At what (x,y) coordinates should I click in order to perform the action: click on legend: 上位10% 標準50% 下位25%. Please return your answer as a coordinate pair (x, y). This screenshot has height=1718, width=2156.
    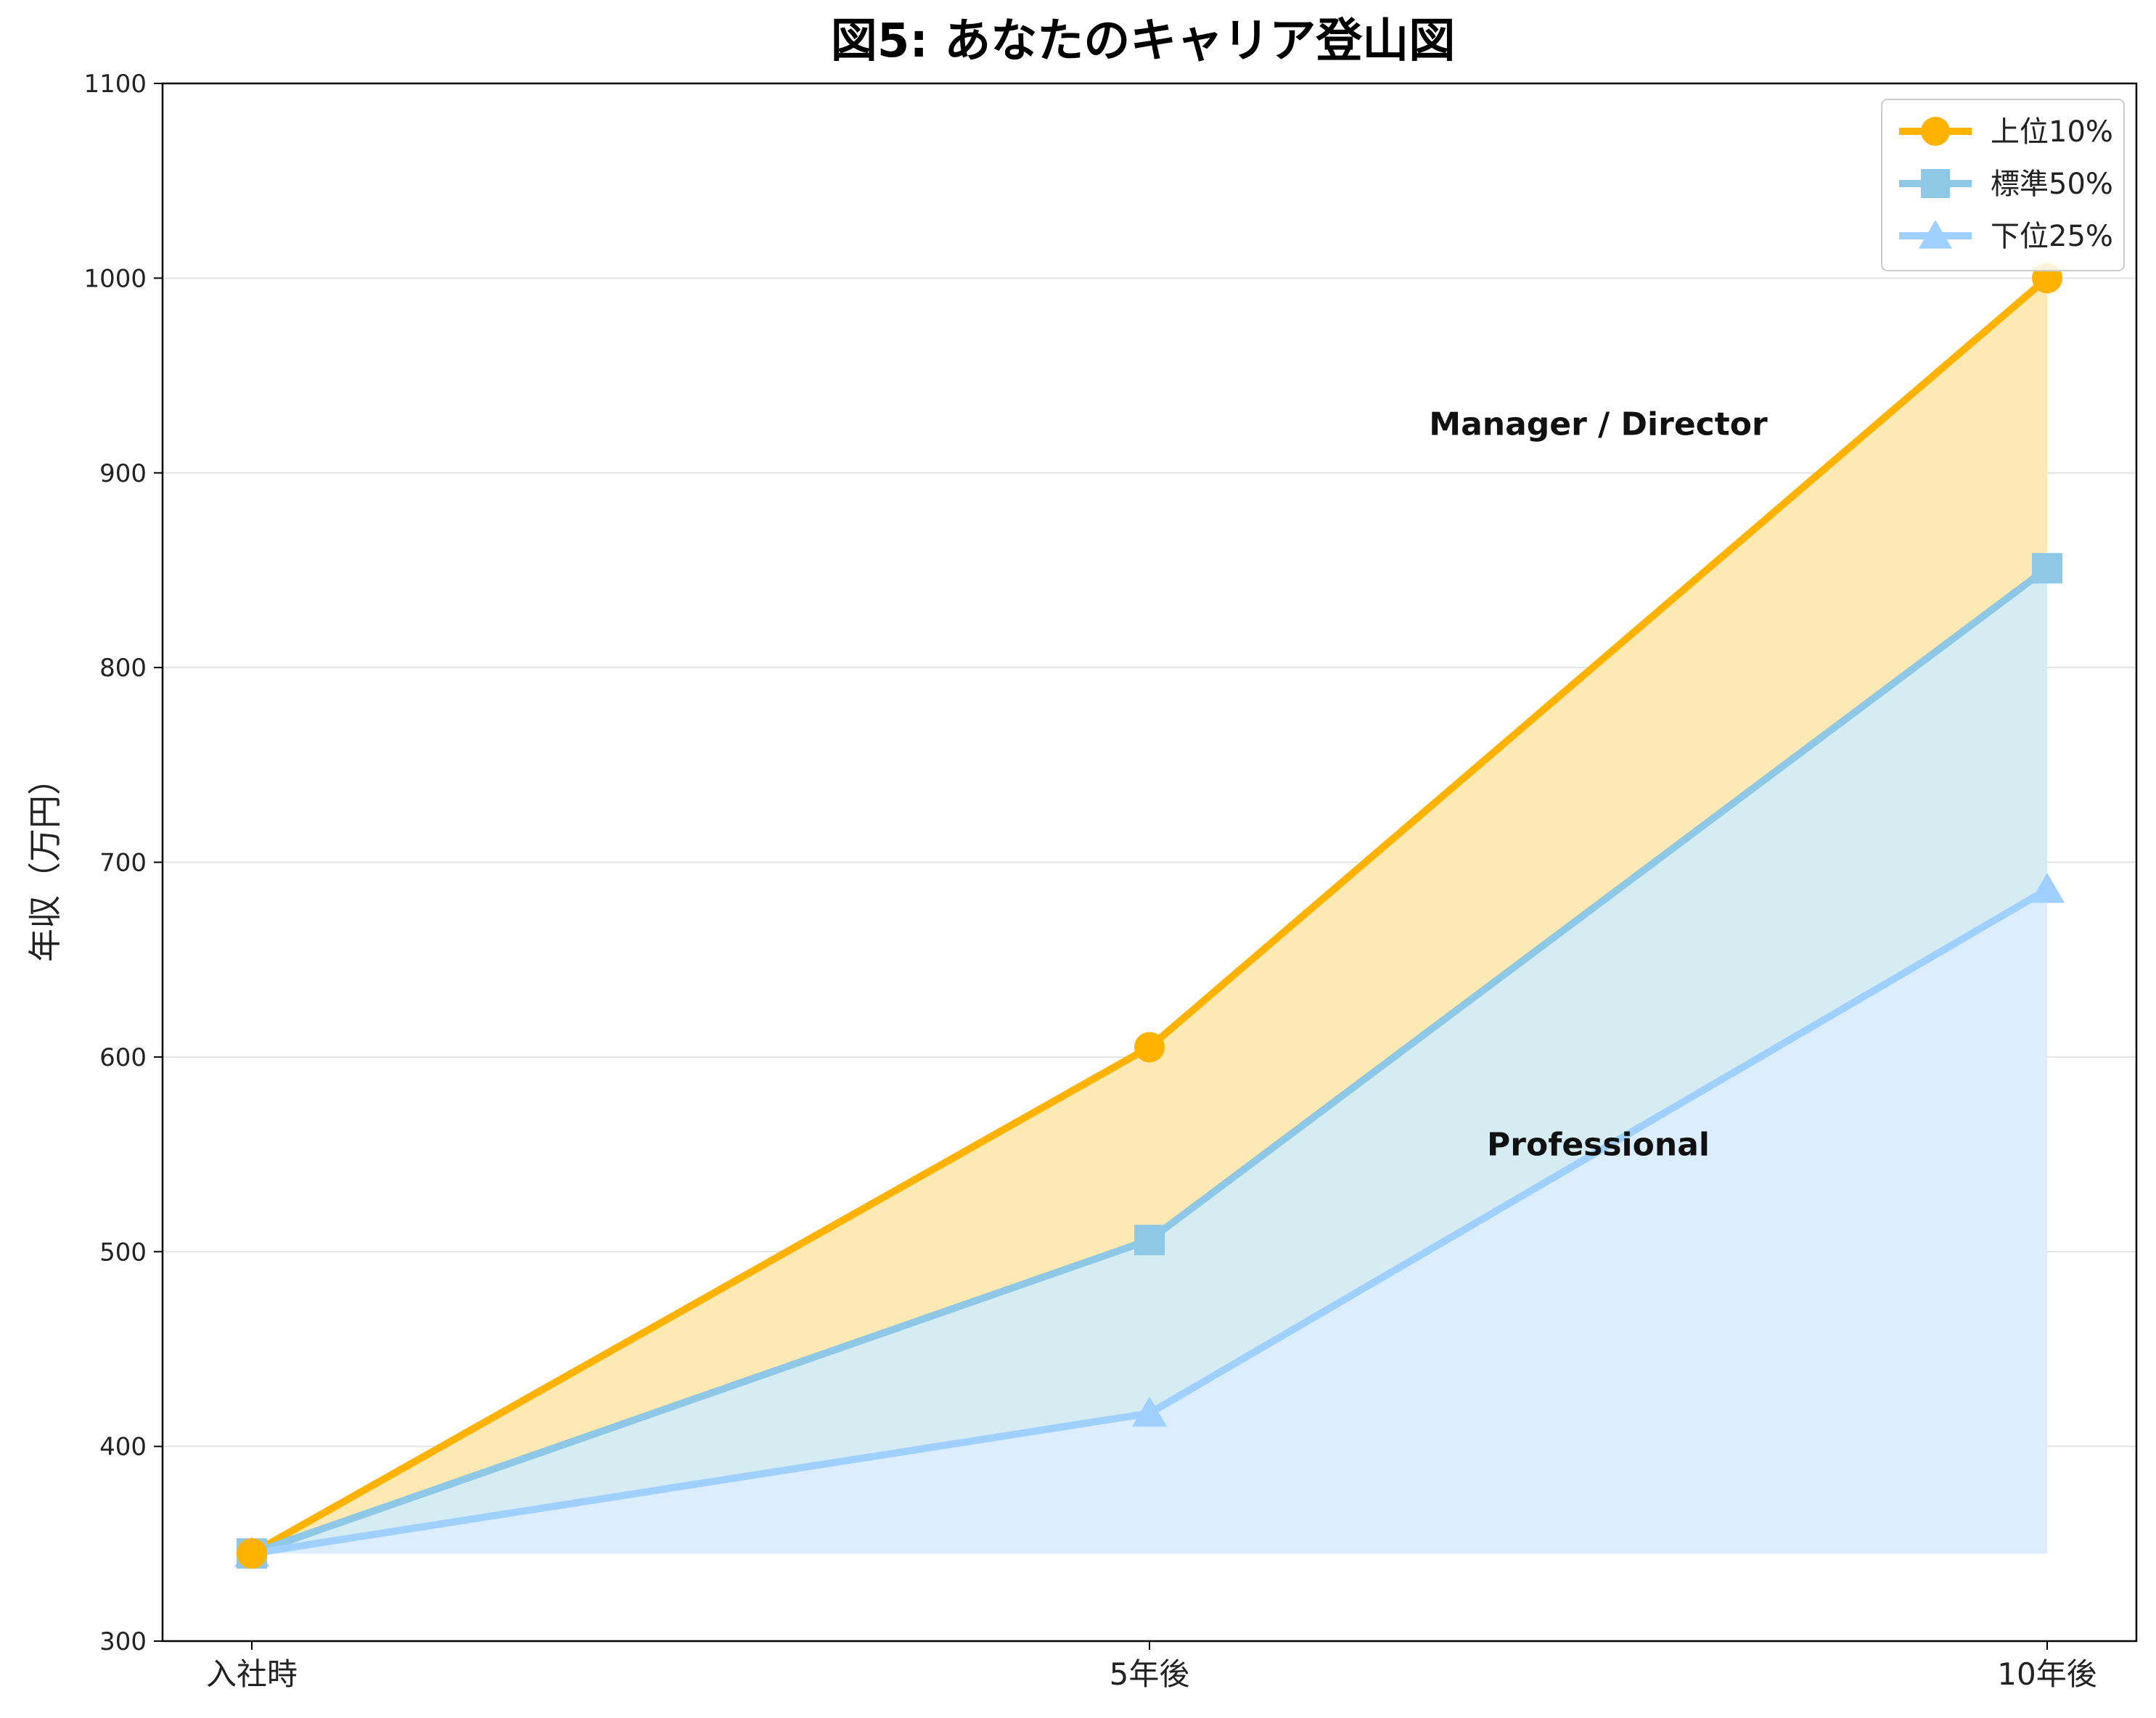
    Looking at the image, I should click on (2003, 185).